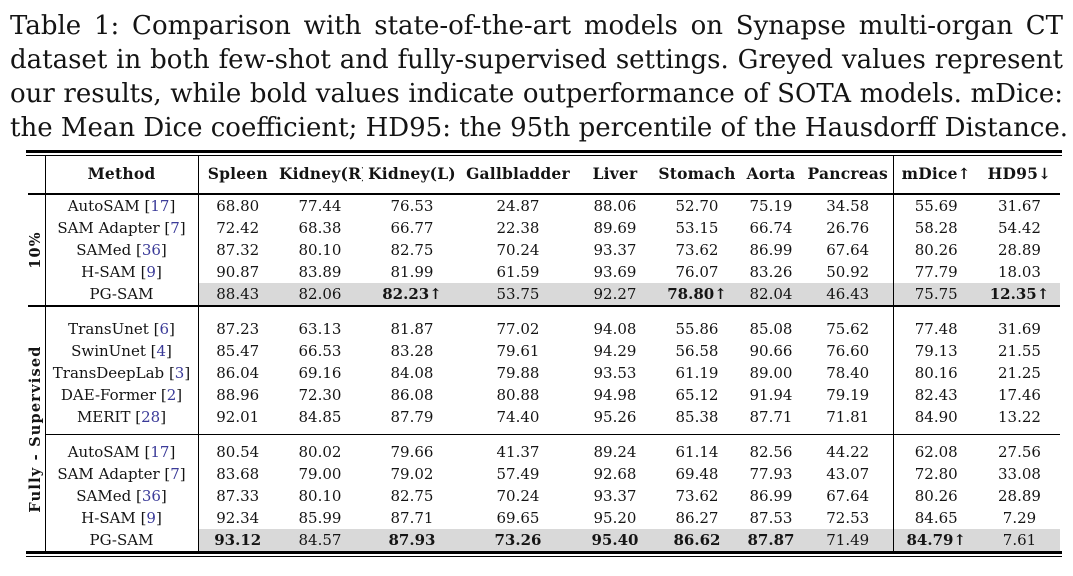 The image size is (1073, 576). Describe the element at coordinates (697, 250) in the screenshot. I see `value-cell: 73.62` at that location.